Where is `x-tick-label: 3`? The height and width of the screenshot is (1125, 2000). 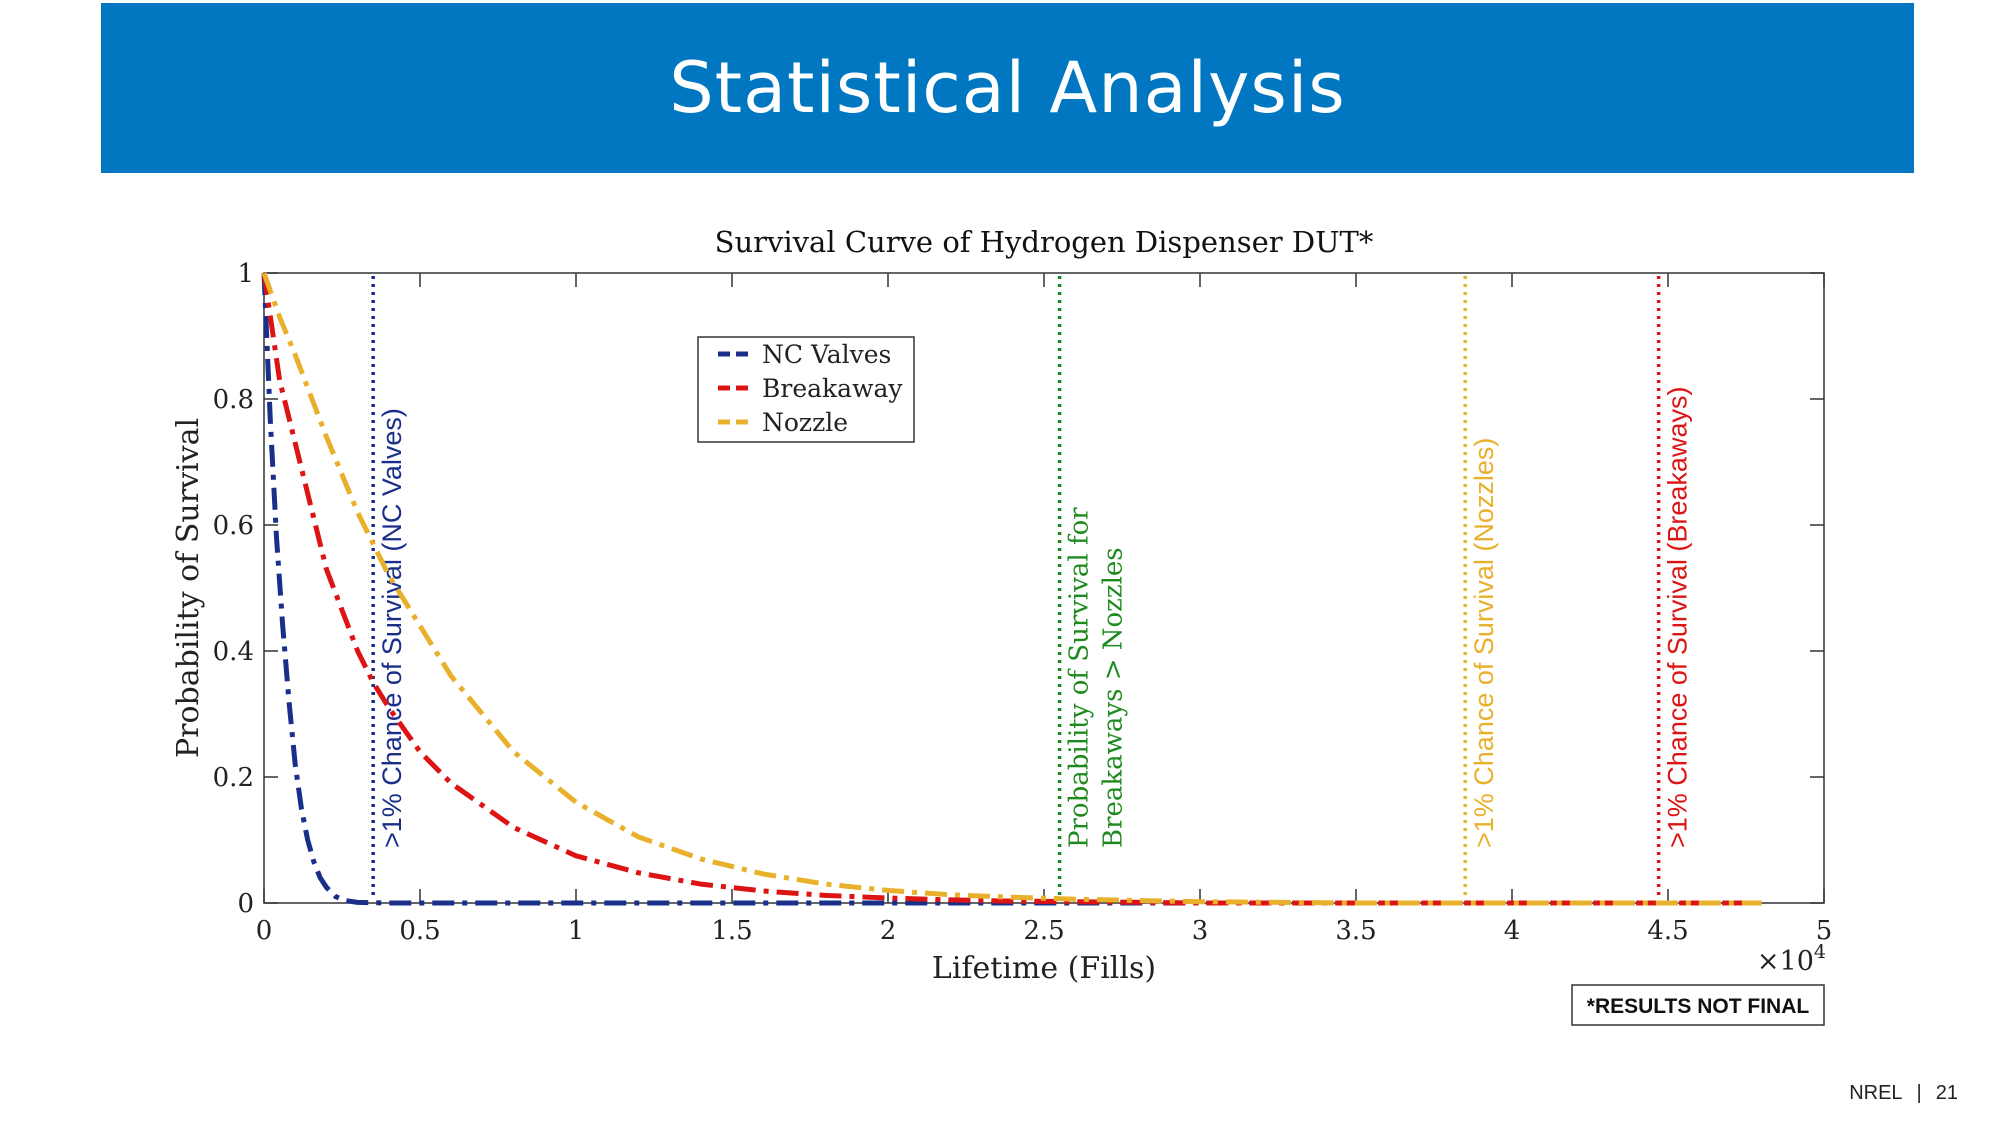
x-tick-label: 3 is located at coordinates (1200, 931).